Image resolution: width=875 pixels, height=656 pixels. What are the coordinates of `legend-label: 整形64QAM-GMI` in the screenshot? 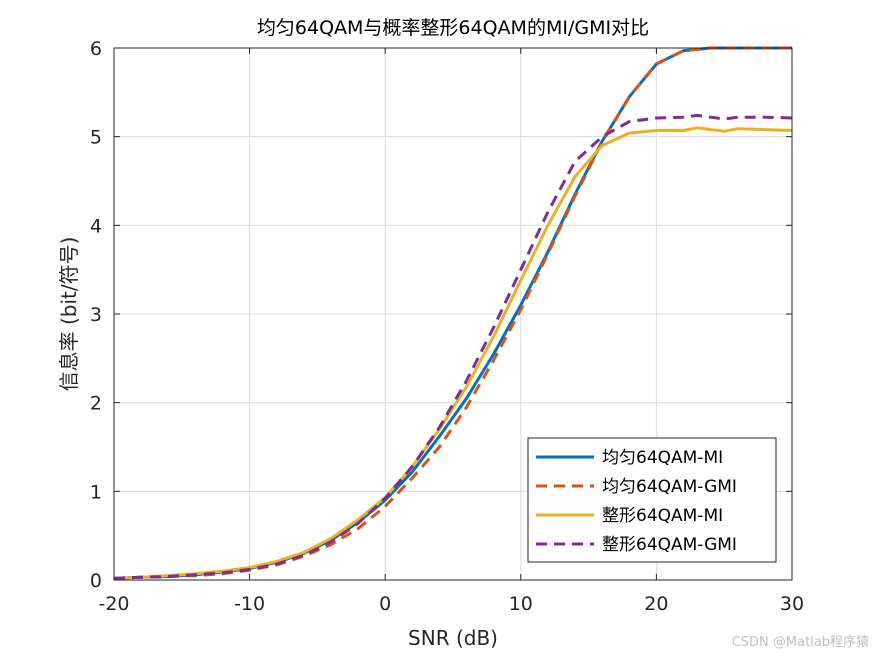 It's located at (669, 545).